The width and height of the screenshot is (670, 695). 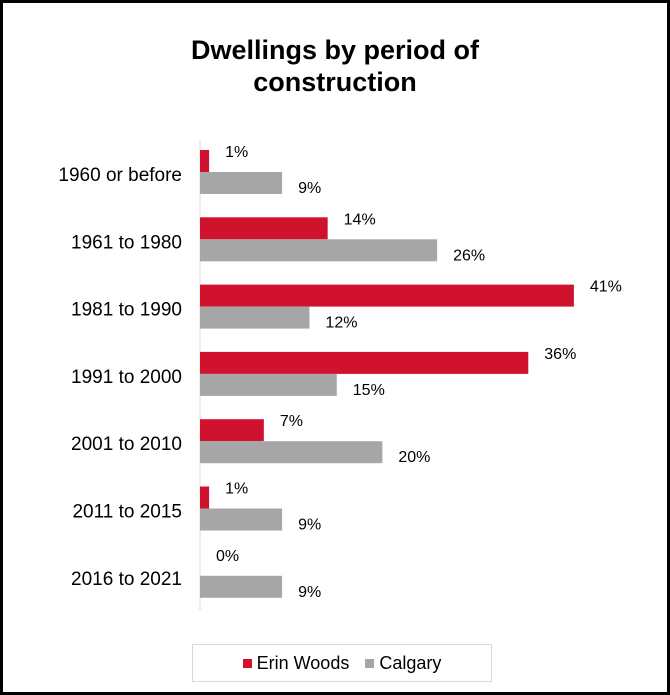 I want to click on data-label-erin-woods: 41%, so click(x=606, y=287).